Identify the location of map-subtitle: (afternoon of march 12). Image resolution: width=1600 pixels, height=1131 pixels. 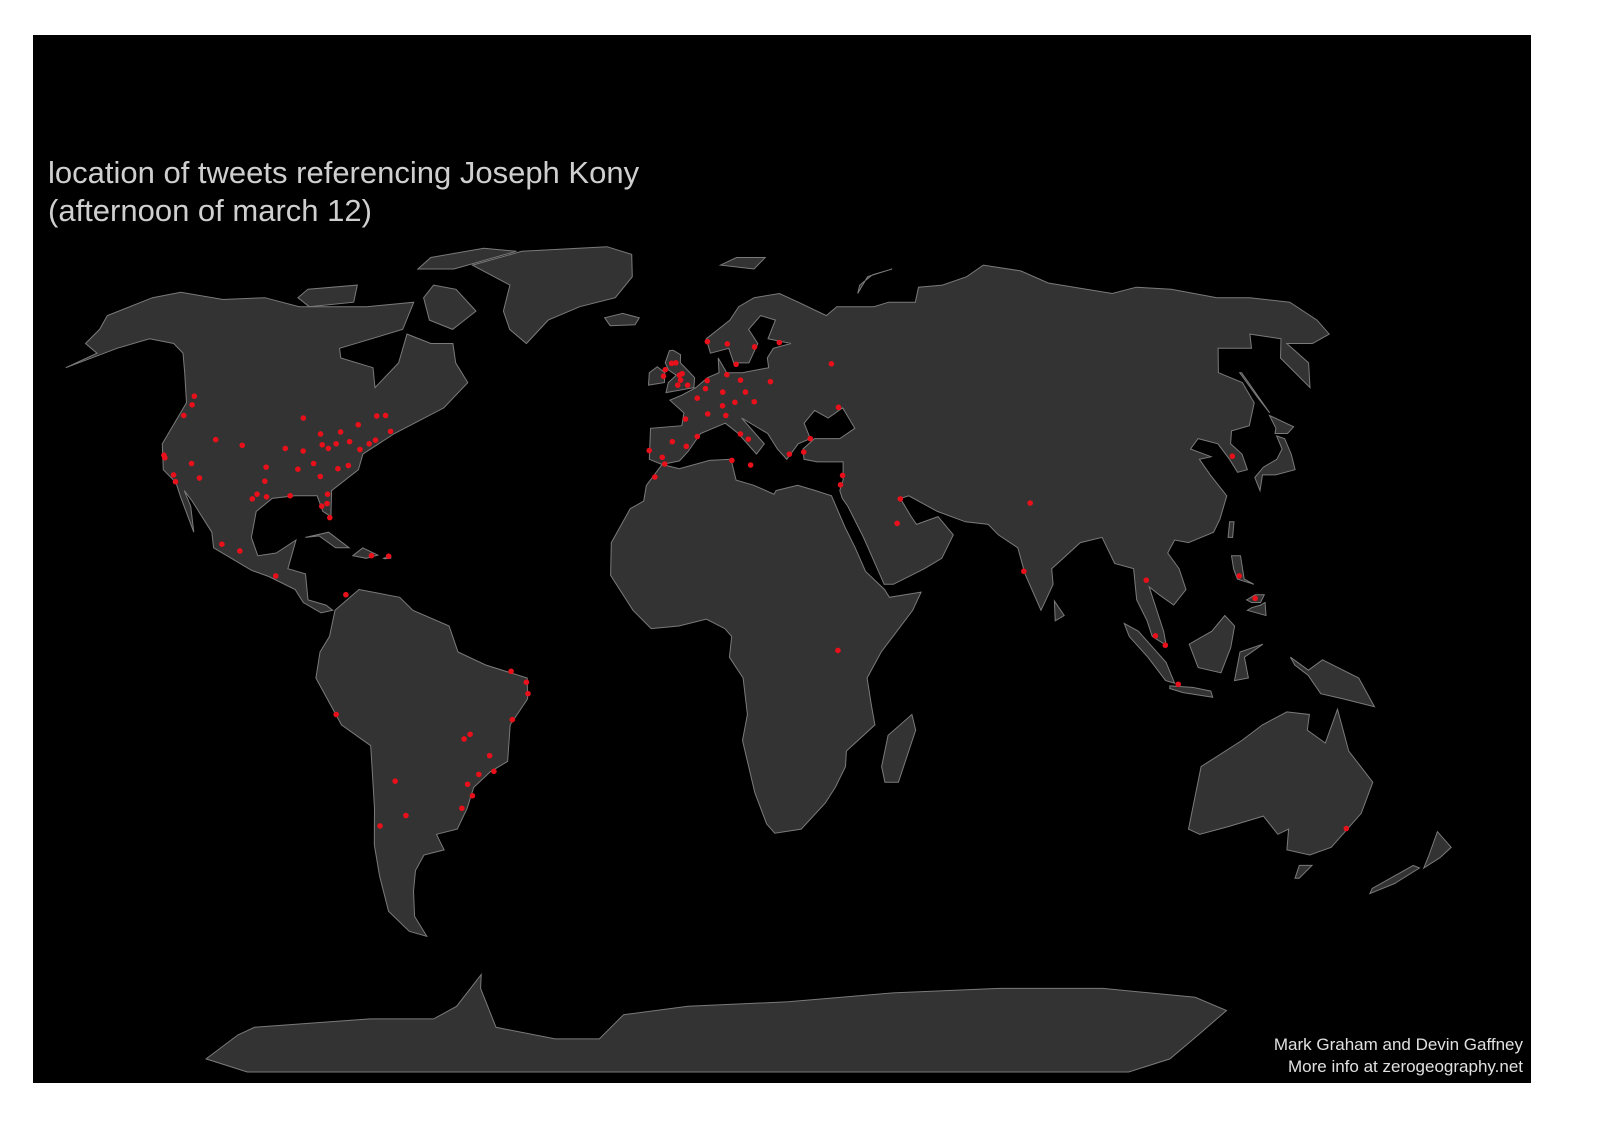
(210, 210).